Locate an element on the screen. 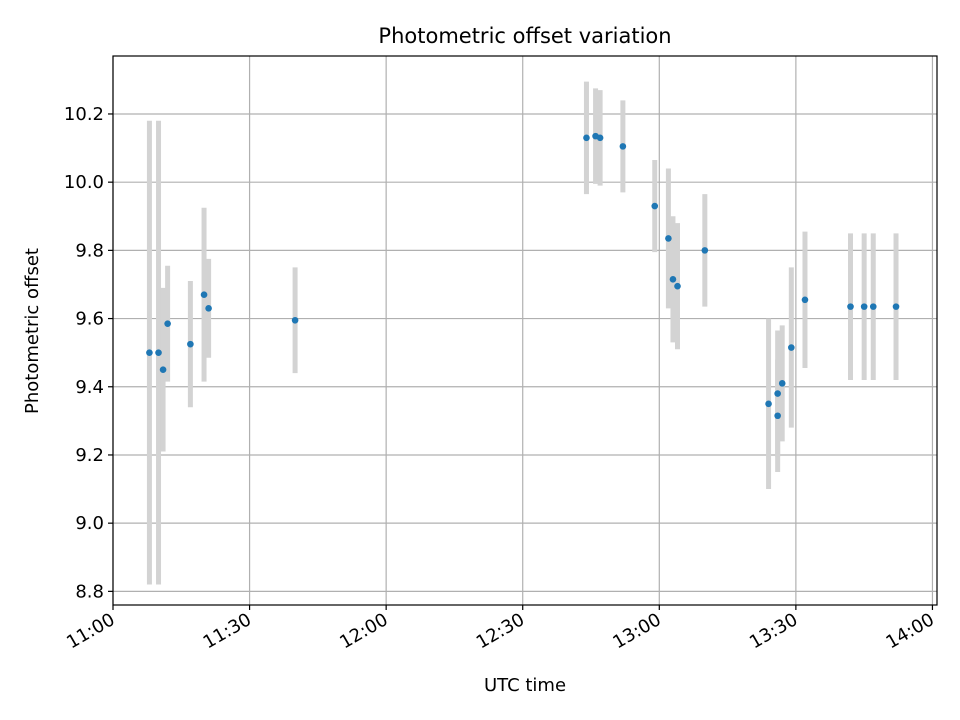 The image size is (960, 720). x-axis-label: UTC time is located at coordinates (525, 685).